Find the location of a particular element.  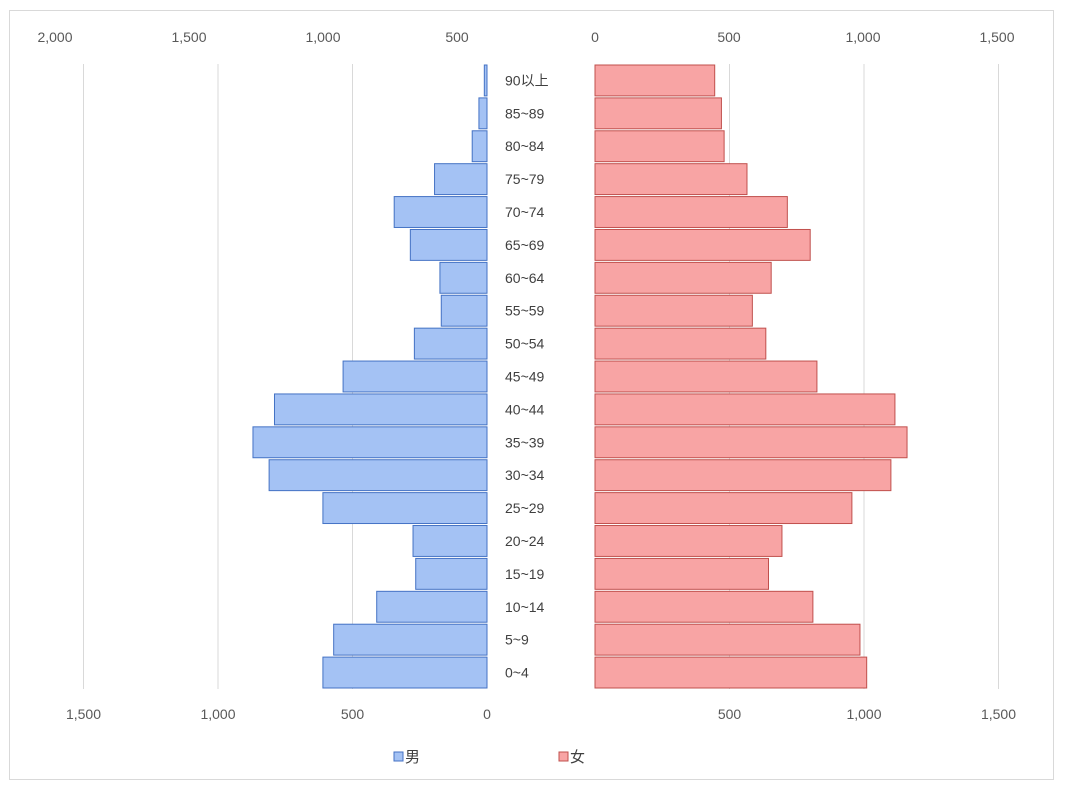

legend-label-female: 女 is located at coordinates (577, 757).